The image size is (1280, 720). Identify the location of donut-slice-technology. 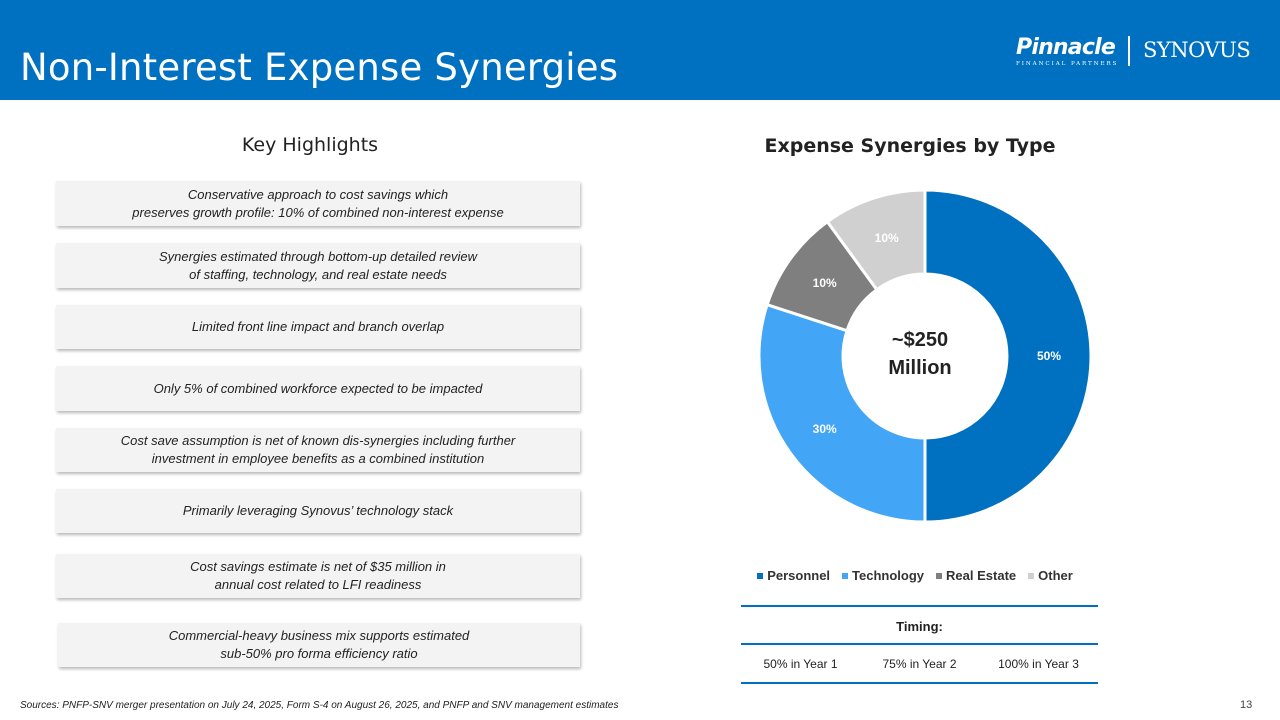
(842, 413).